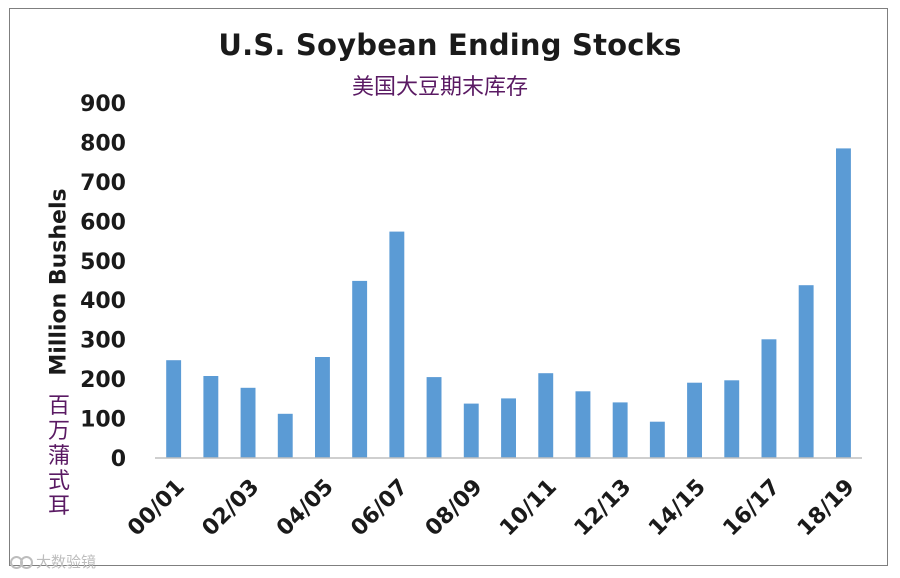 This screenshot has height=578, width=900. I want to click on bar-16/17, so click(769, 398).